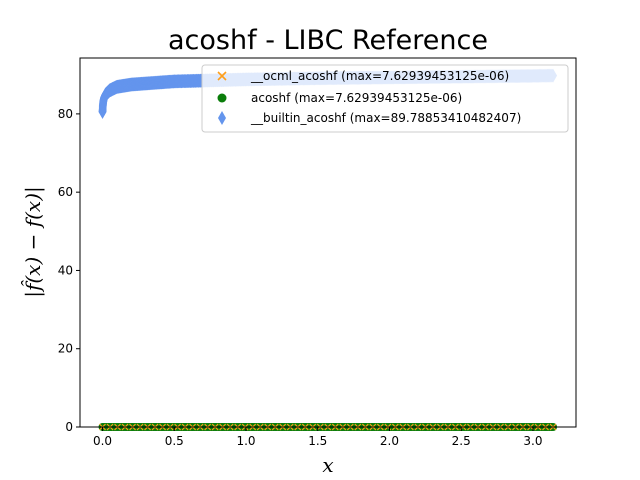 This screenshot has width=640, height=480. What do you see at coordinates (222, 118) in the screenshot?
I see `legend-marker-diamond-icon` at bounding box center [222, 118].